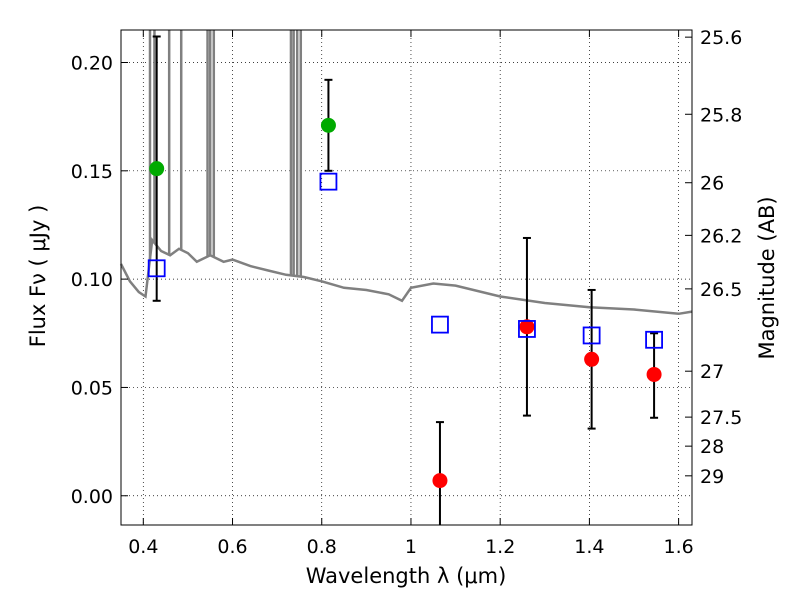  What do you see at coordinates (712, 372) in the screenshot?
I see `right-tick-label: 27` at bounding box center [712, 372].